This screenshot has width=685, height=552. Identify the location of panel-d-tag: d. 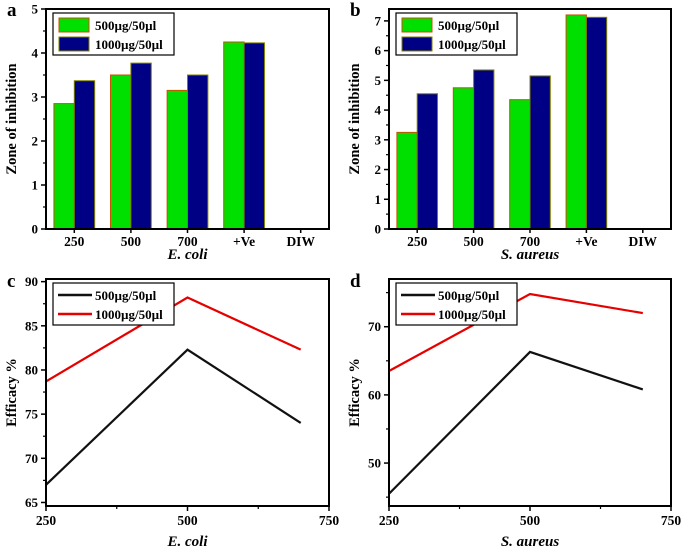
(355, 281).